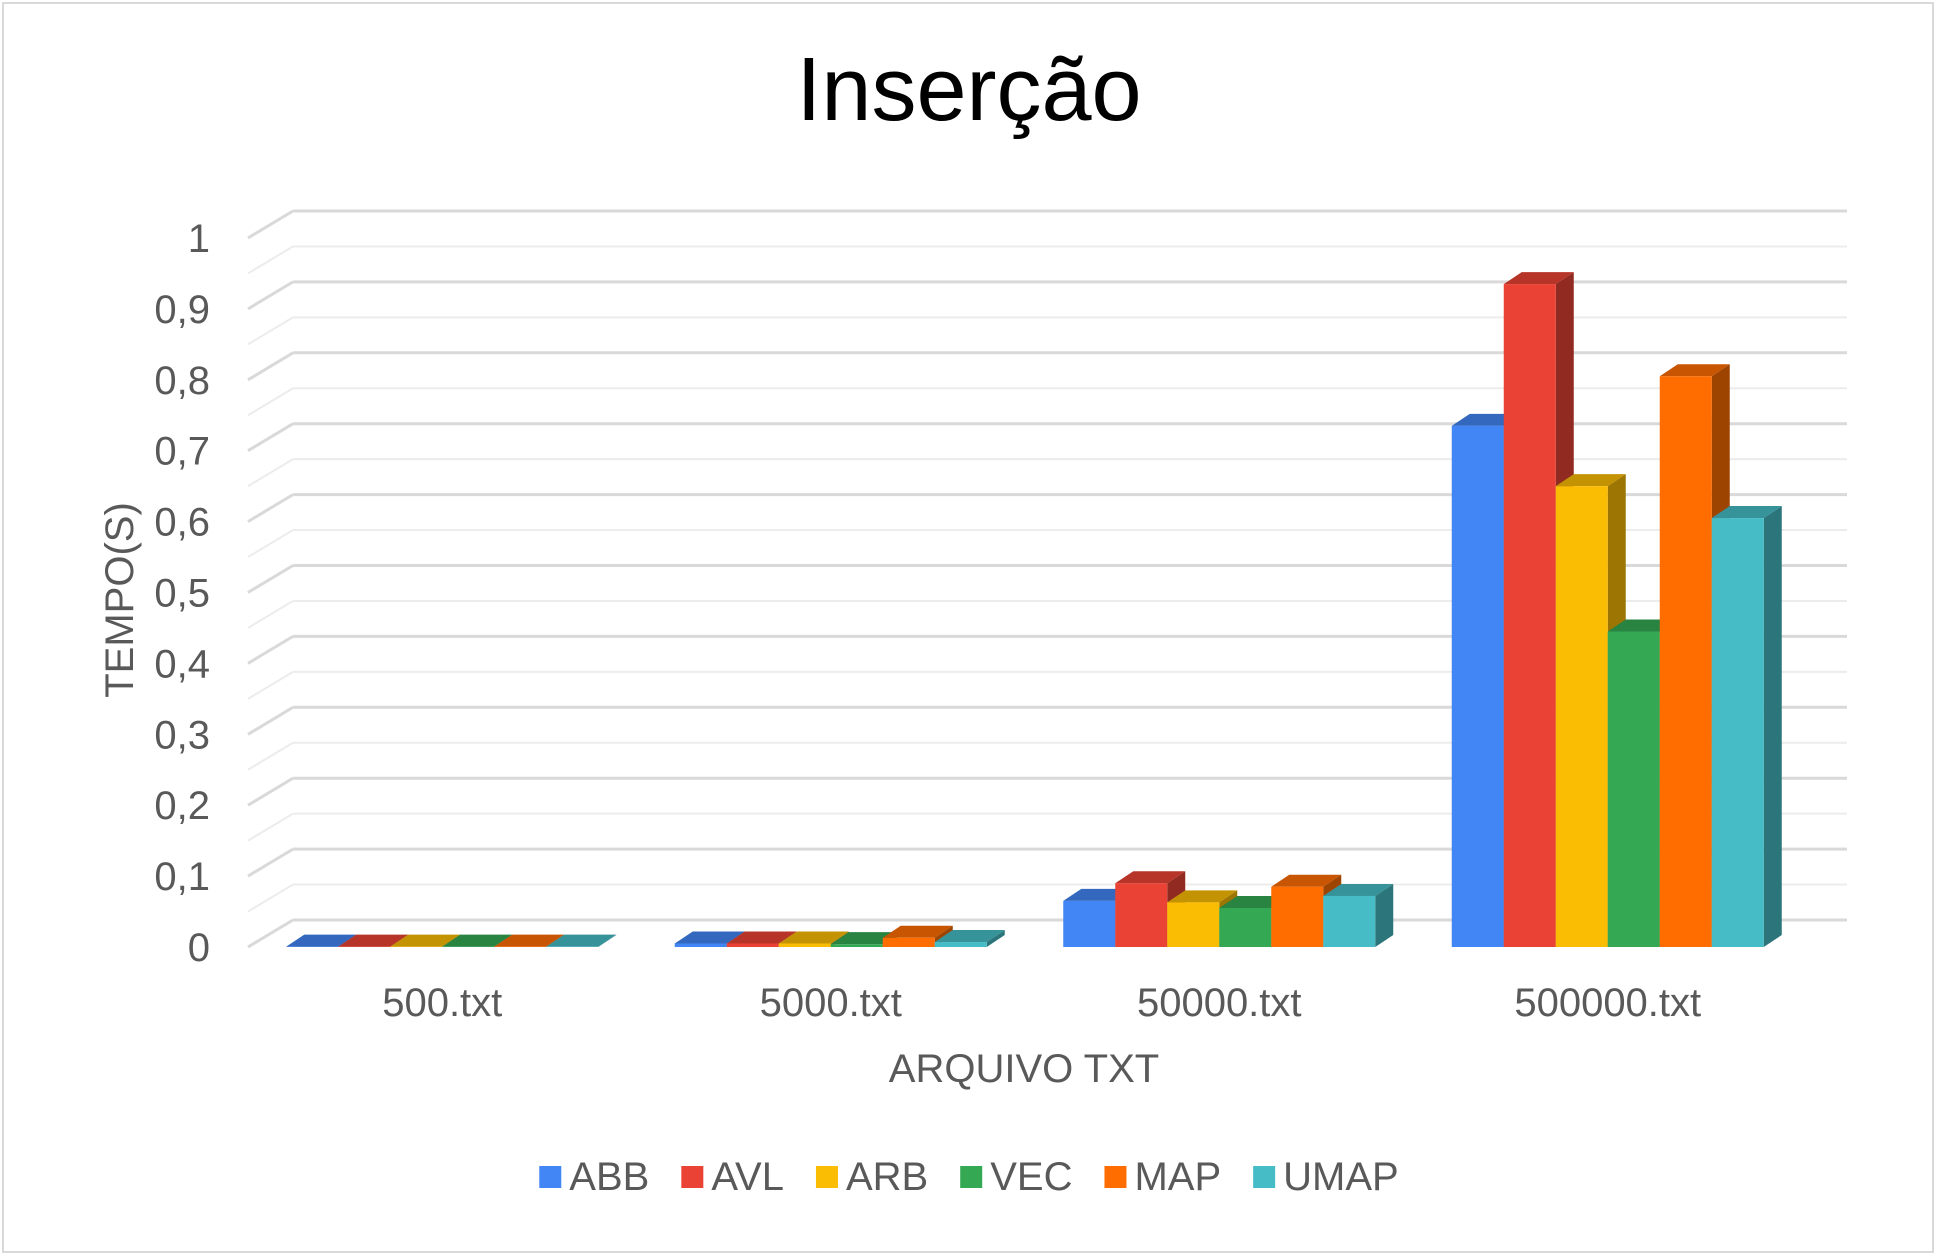  I want to click on x-category-label: 5000.txt, so click(831, 1003).